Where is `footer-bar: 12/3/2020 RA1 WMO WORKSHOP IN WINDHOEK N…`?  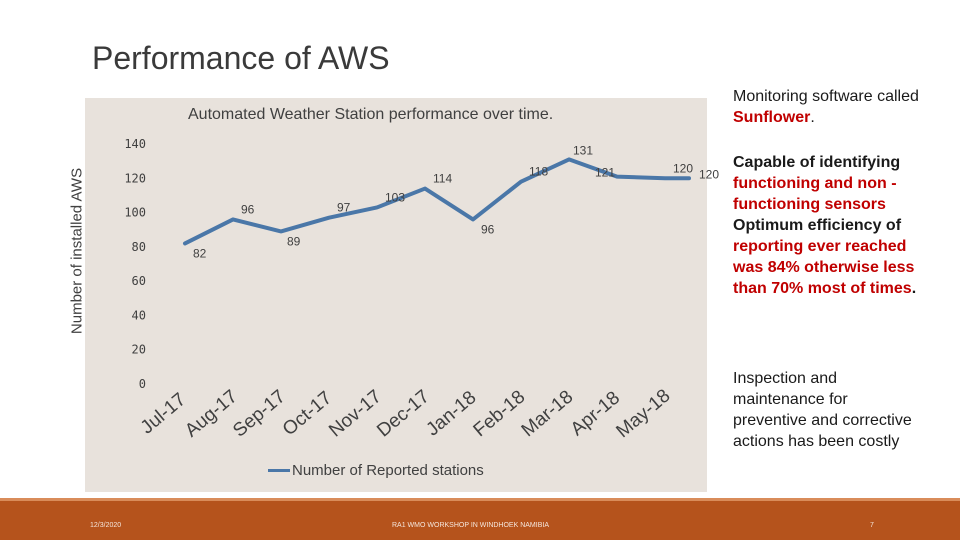
footer-bar: 12/3/2020 RA1 WMO WORKSHOP IN WINDHOEK N… is located at coordinates (480, 519).